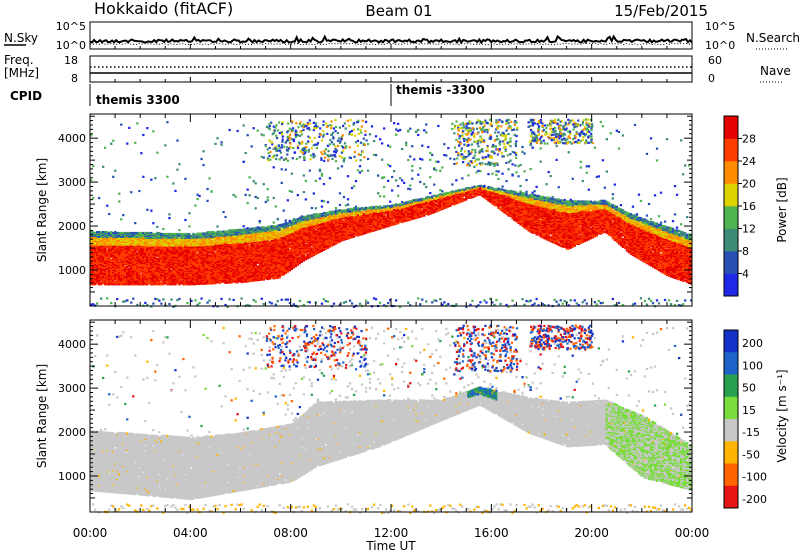 Image resolution: width=800 pixels, height=554 pixels. What do you see at coordinates (749, 229) in the screenshot?
I see `colorbar-tick-label: 12` at bounding box center [749, 229].